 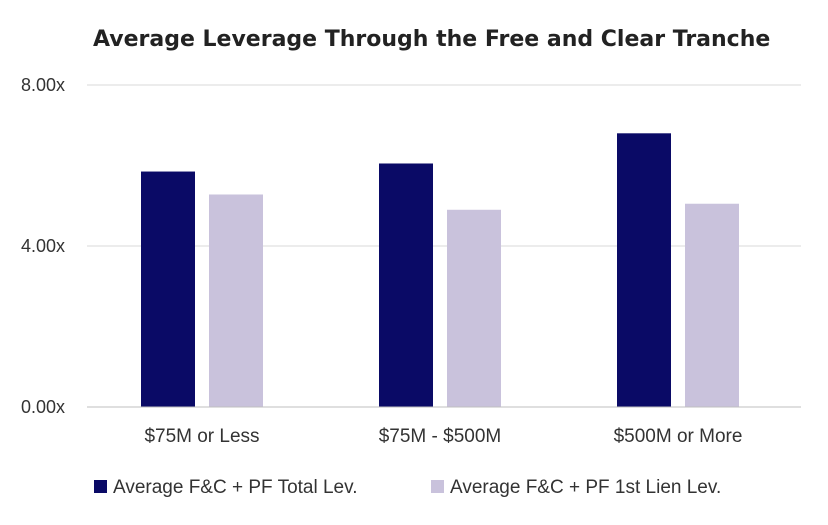 What do you see at coordinates (585, 487) in the screenshot?
I see `legend-label: Average F&C + PF 1st Lien Lev.` at bounding box center [585, 487].